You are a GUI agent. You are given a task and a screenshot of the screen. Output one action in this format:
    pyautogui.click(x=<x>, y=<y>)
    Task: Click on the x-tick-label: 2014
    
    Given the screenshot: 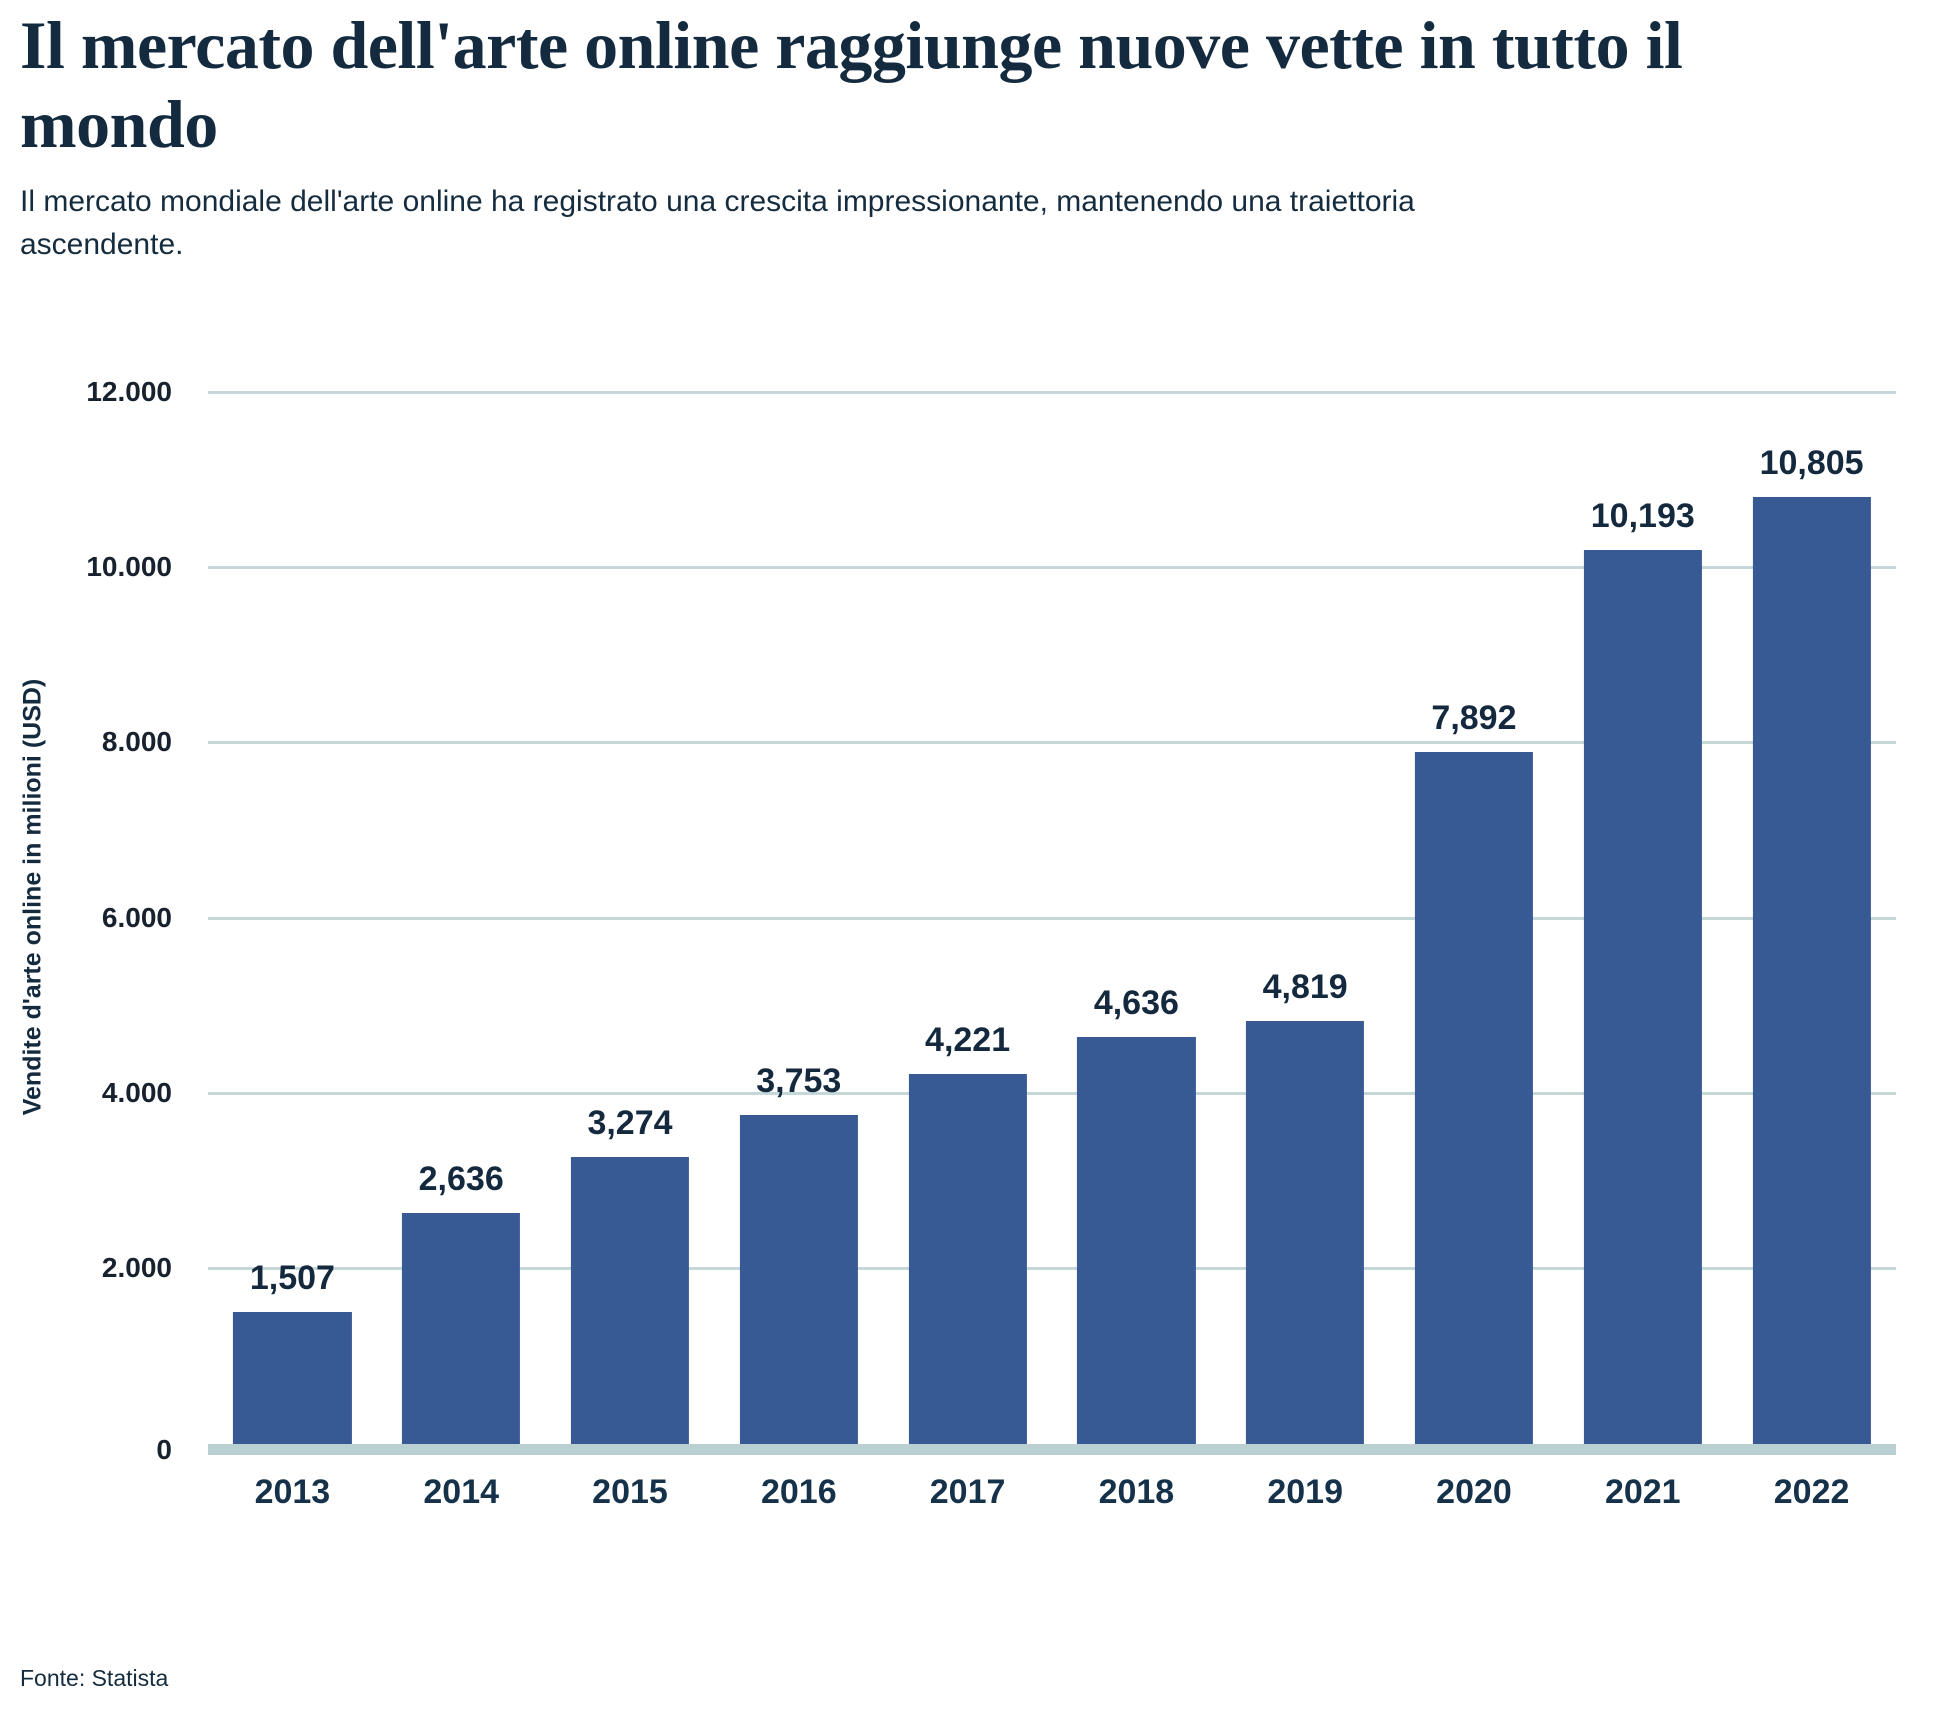 What is the action you would take?
    pyautogui.click(x=461, y=1491)
    